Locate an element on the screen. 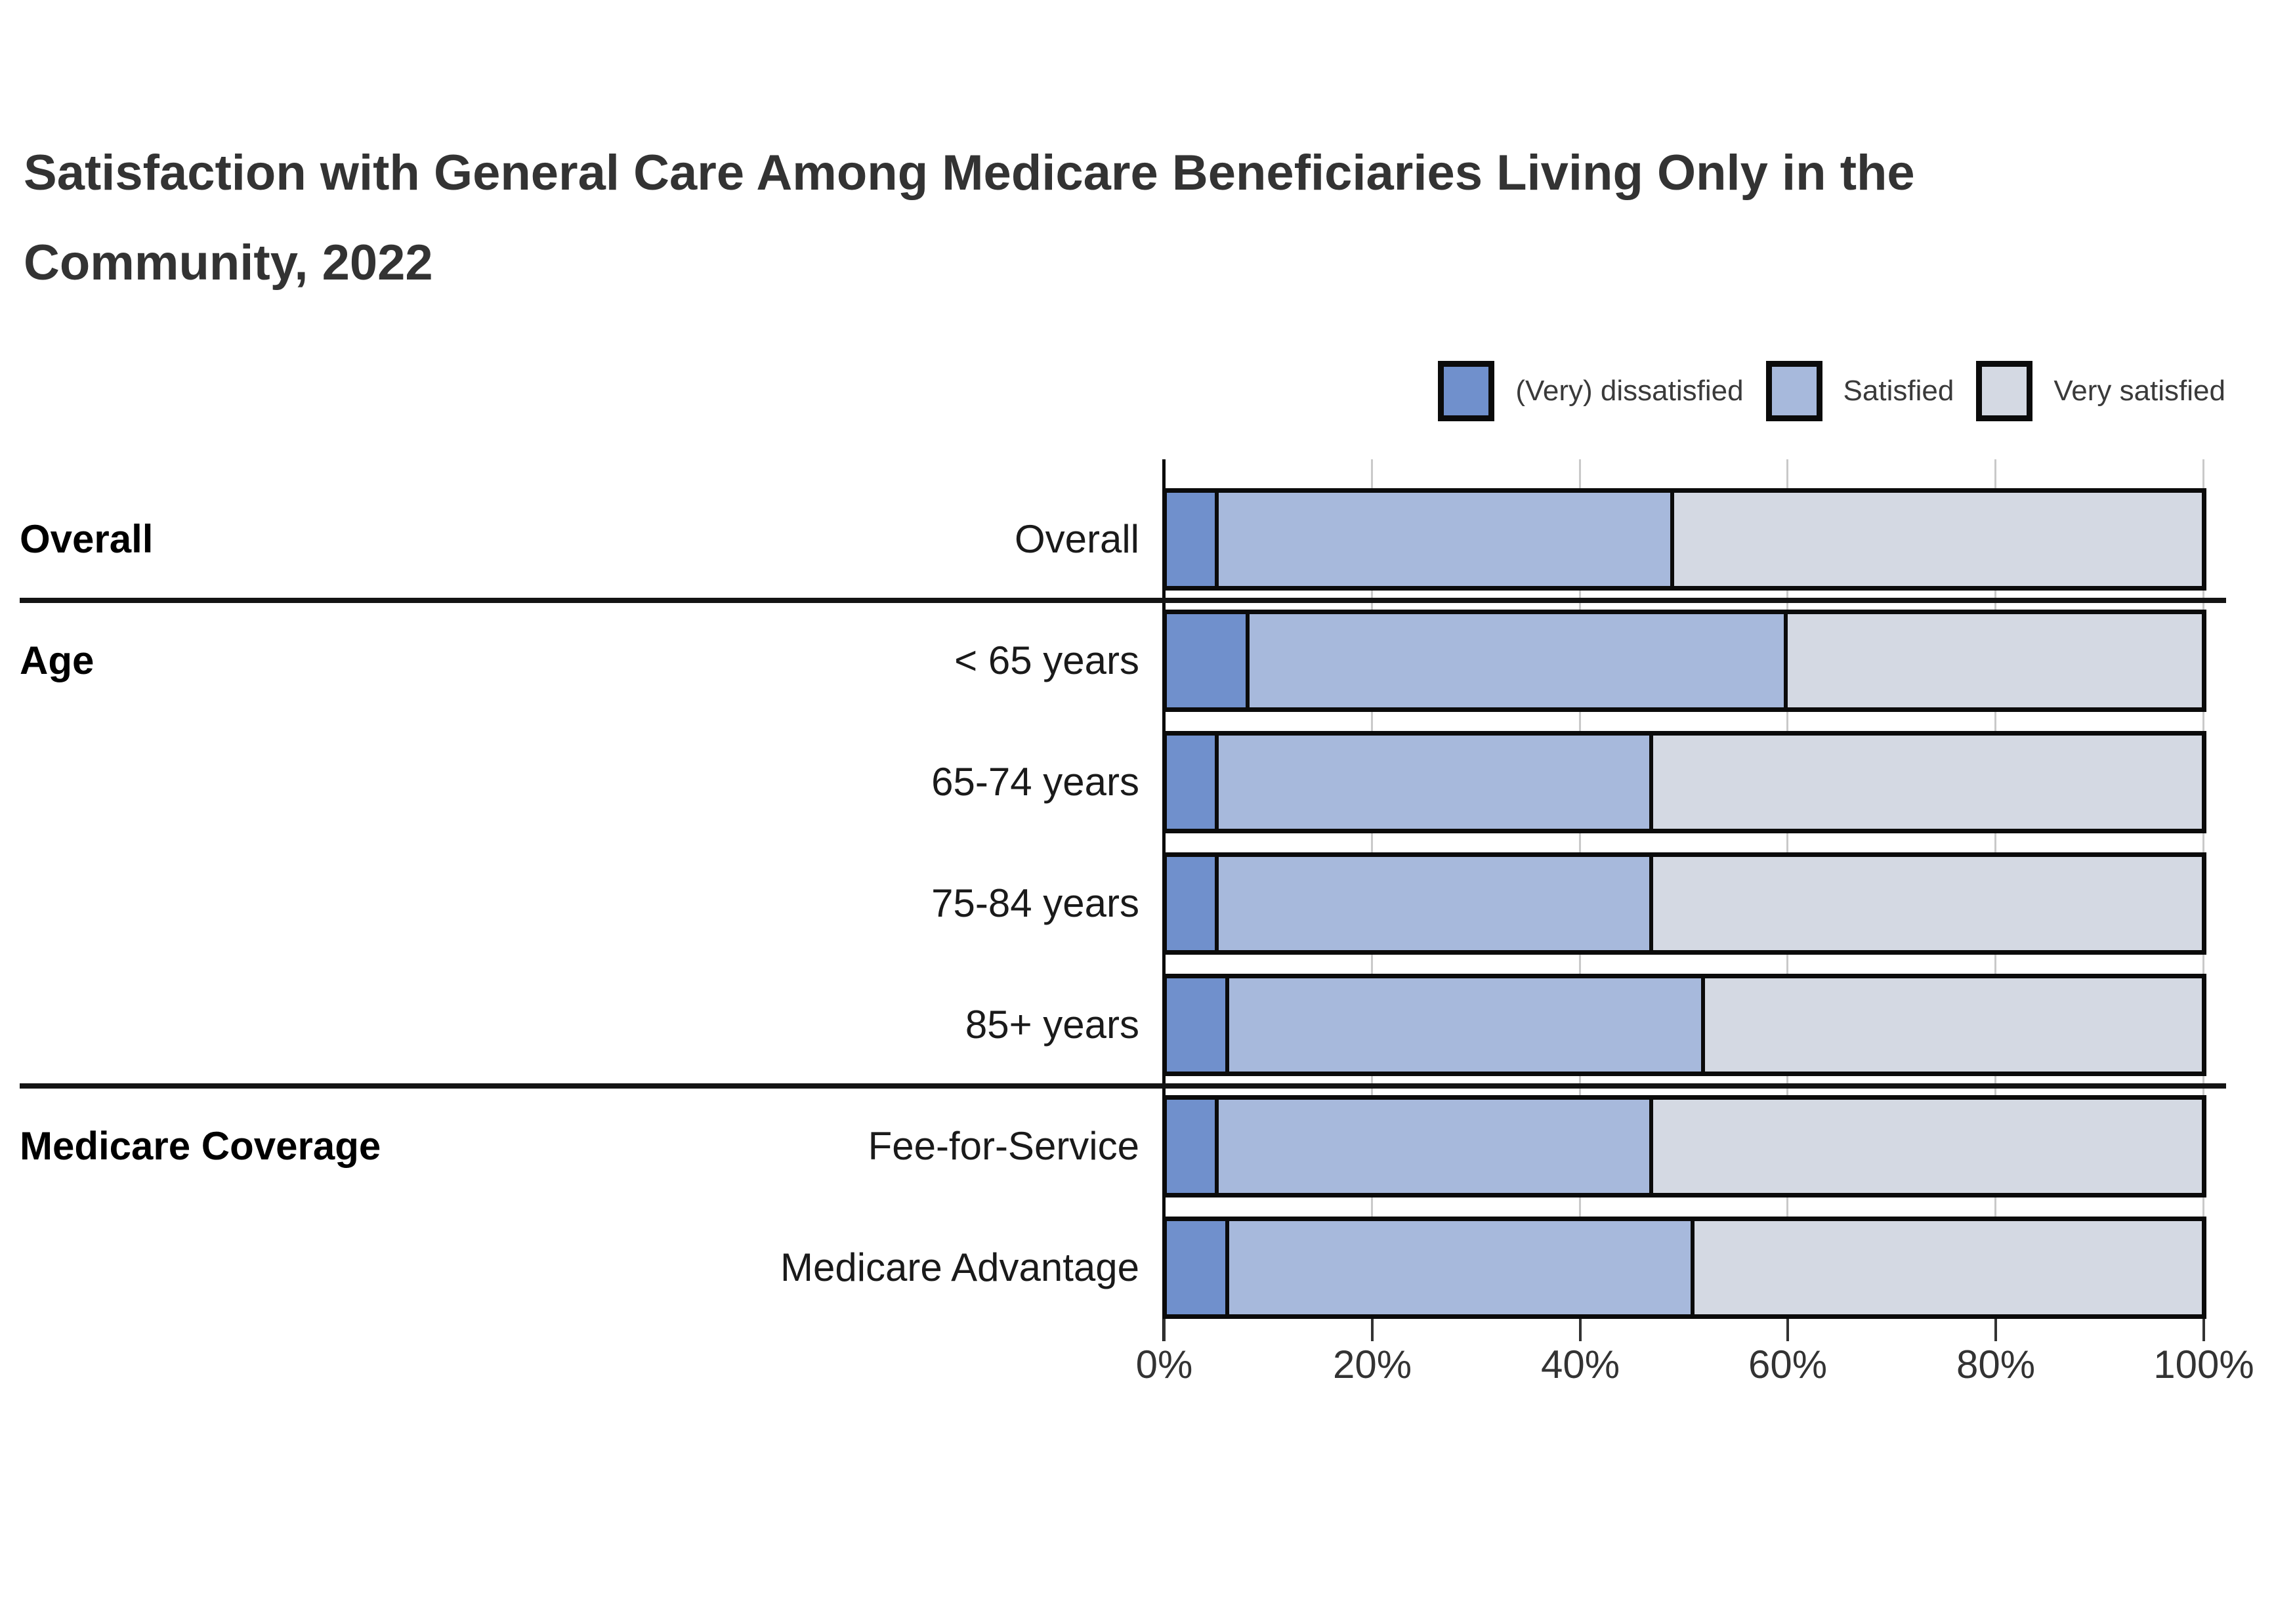 The height and width of the screenshot is (1624, 2274). axis-tick-label: 100% is located at coordinates (2203, 1364).